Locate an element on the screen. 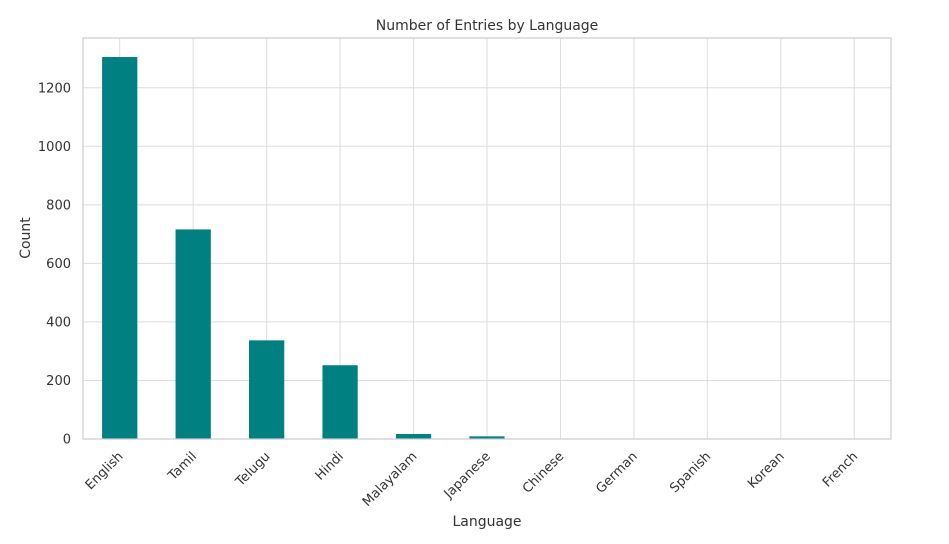 Image resolution: width=949 pixels, height=544 pixels. y-tick-label: 800 is located at coordinates (58, 205).